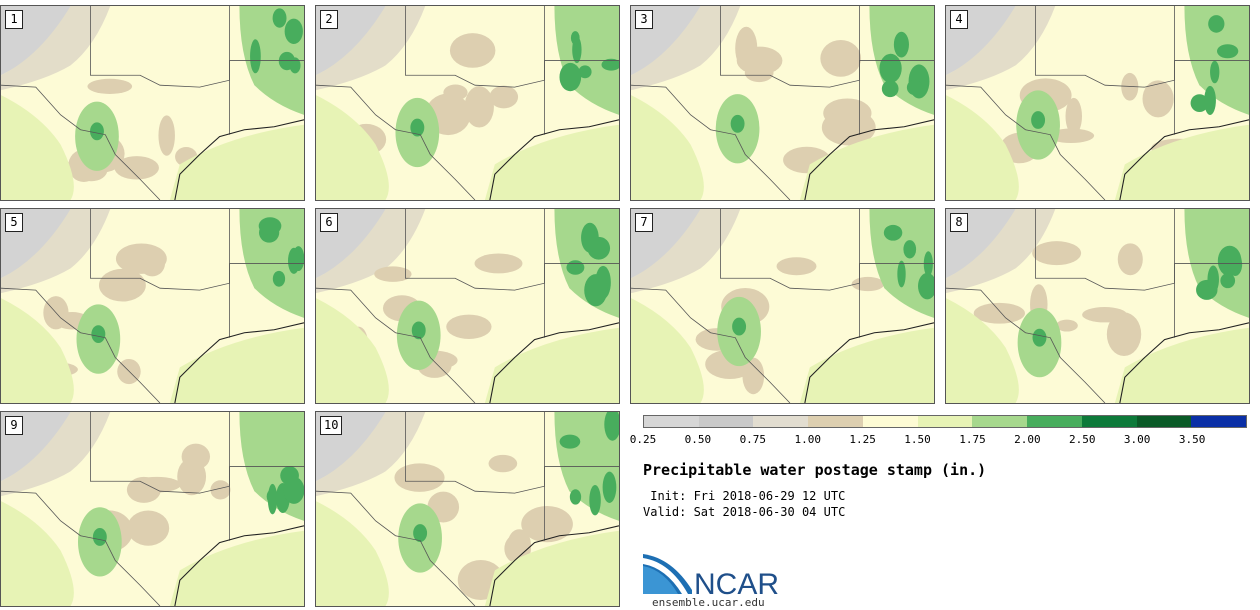 The height and width of the screenshot is (610, 1260). I want to click on map-panel: 9, so click(152, 509).